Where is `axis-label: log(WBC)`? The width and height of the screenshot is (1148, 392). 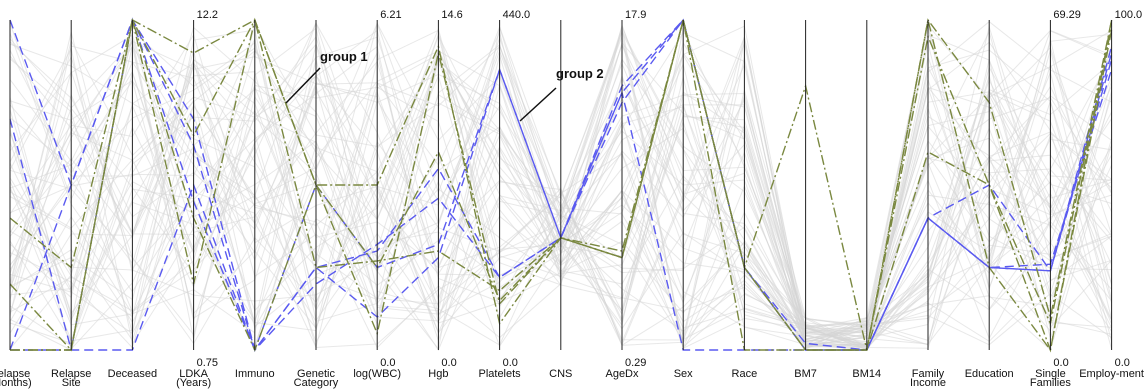 axis-label: log(WBC) is located at coordinates (377, 374).